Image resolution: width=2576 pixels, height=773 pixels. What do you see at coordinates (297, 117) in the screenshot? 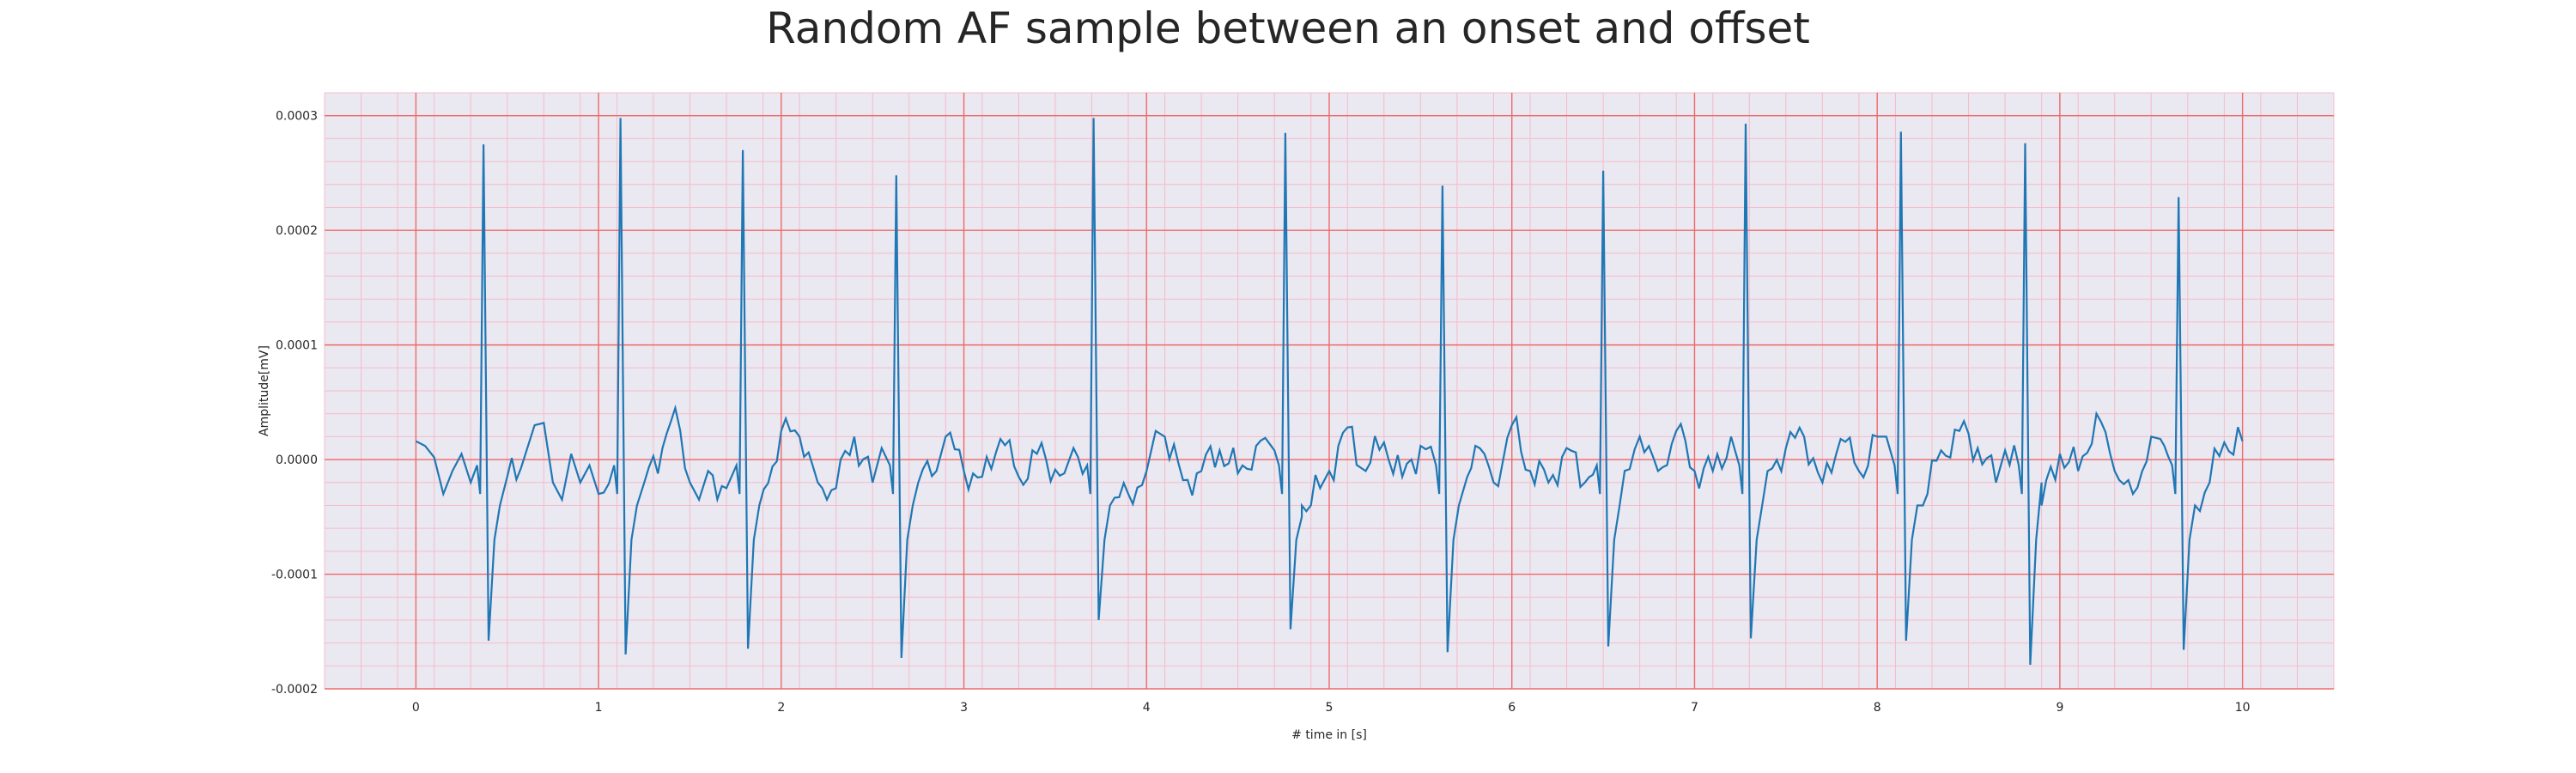
I see `y-tick-label: 0.0003` at bounding box center [297, 117].